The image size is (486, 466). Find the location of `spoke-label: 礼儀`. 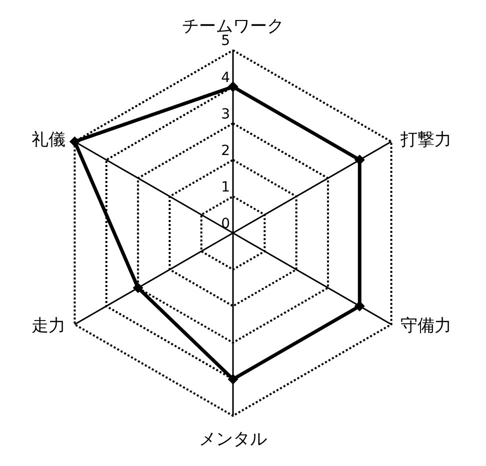

spoke-label: 礼儀 is located at coordinates (49, 140).